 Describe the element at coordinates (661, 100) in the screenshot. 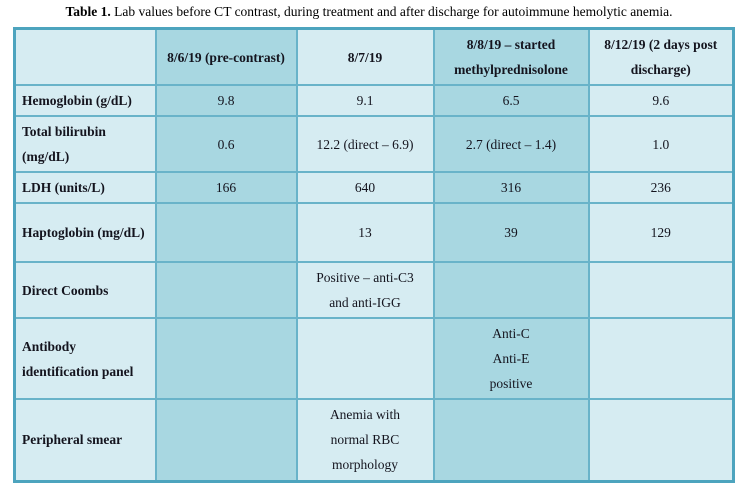

I see `cell-hemoglobin-c4: 9.6` at that location.